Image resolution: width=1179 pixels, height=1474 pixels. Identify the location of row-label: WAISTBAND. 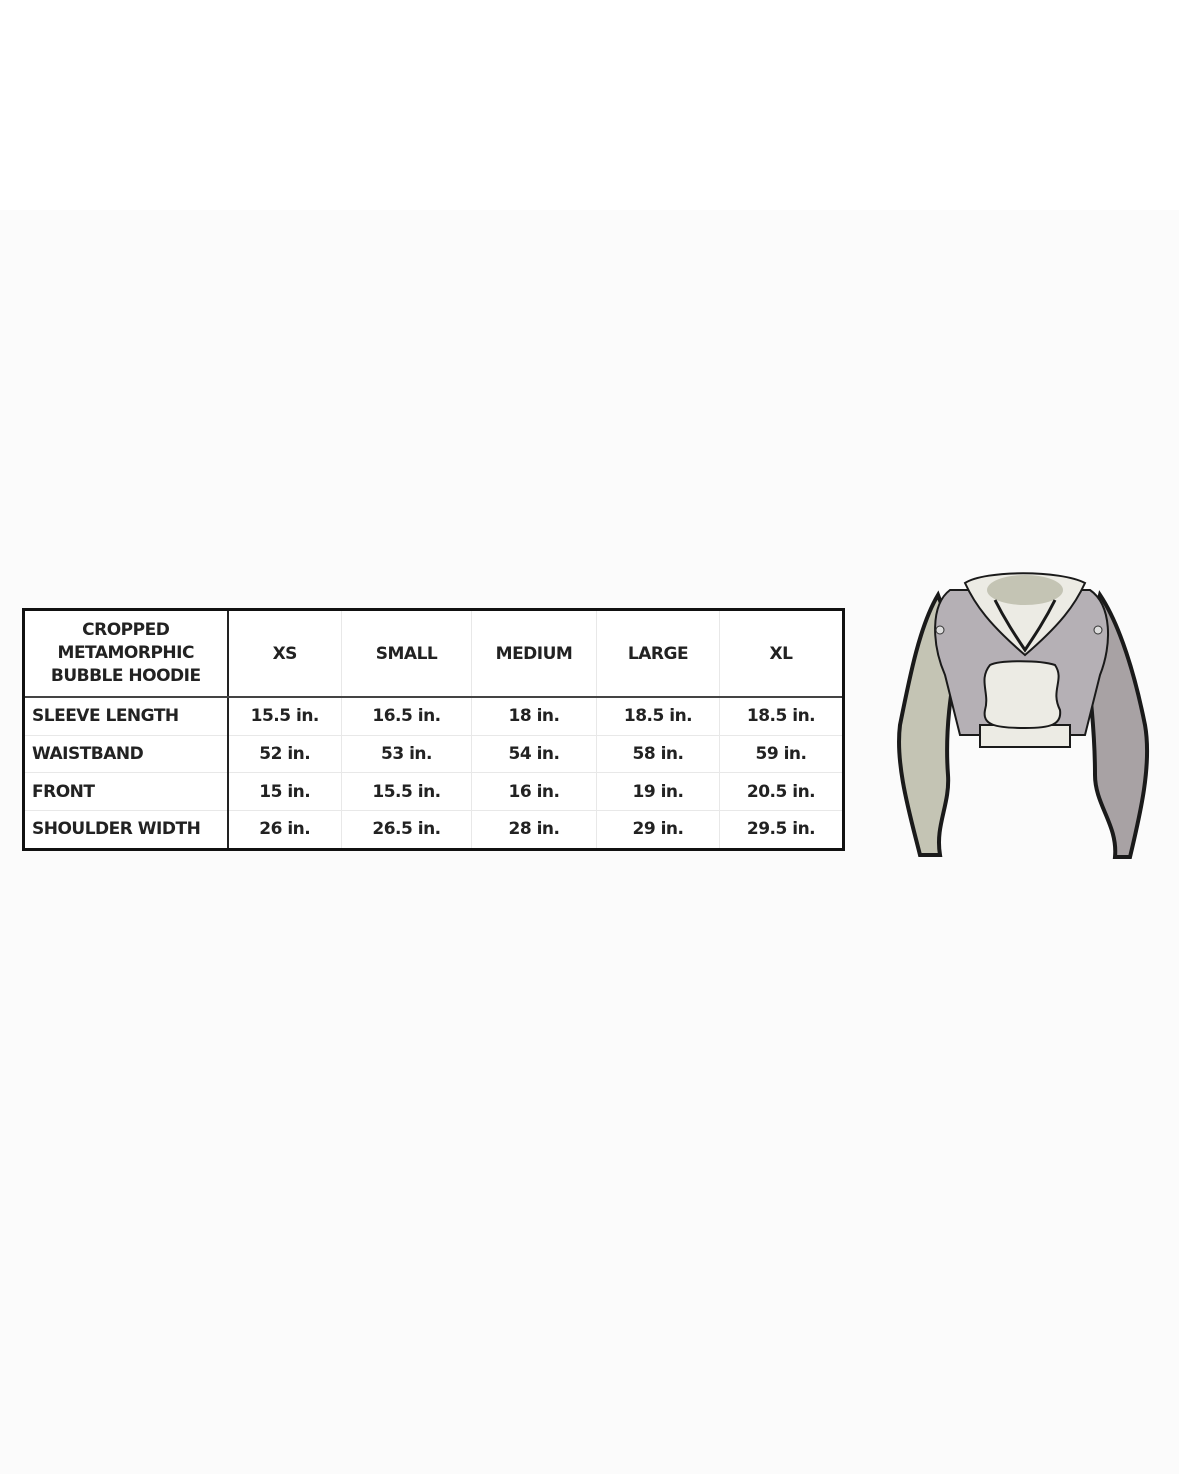
(126, 754).